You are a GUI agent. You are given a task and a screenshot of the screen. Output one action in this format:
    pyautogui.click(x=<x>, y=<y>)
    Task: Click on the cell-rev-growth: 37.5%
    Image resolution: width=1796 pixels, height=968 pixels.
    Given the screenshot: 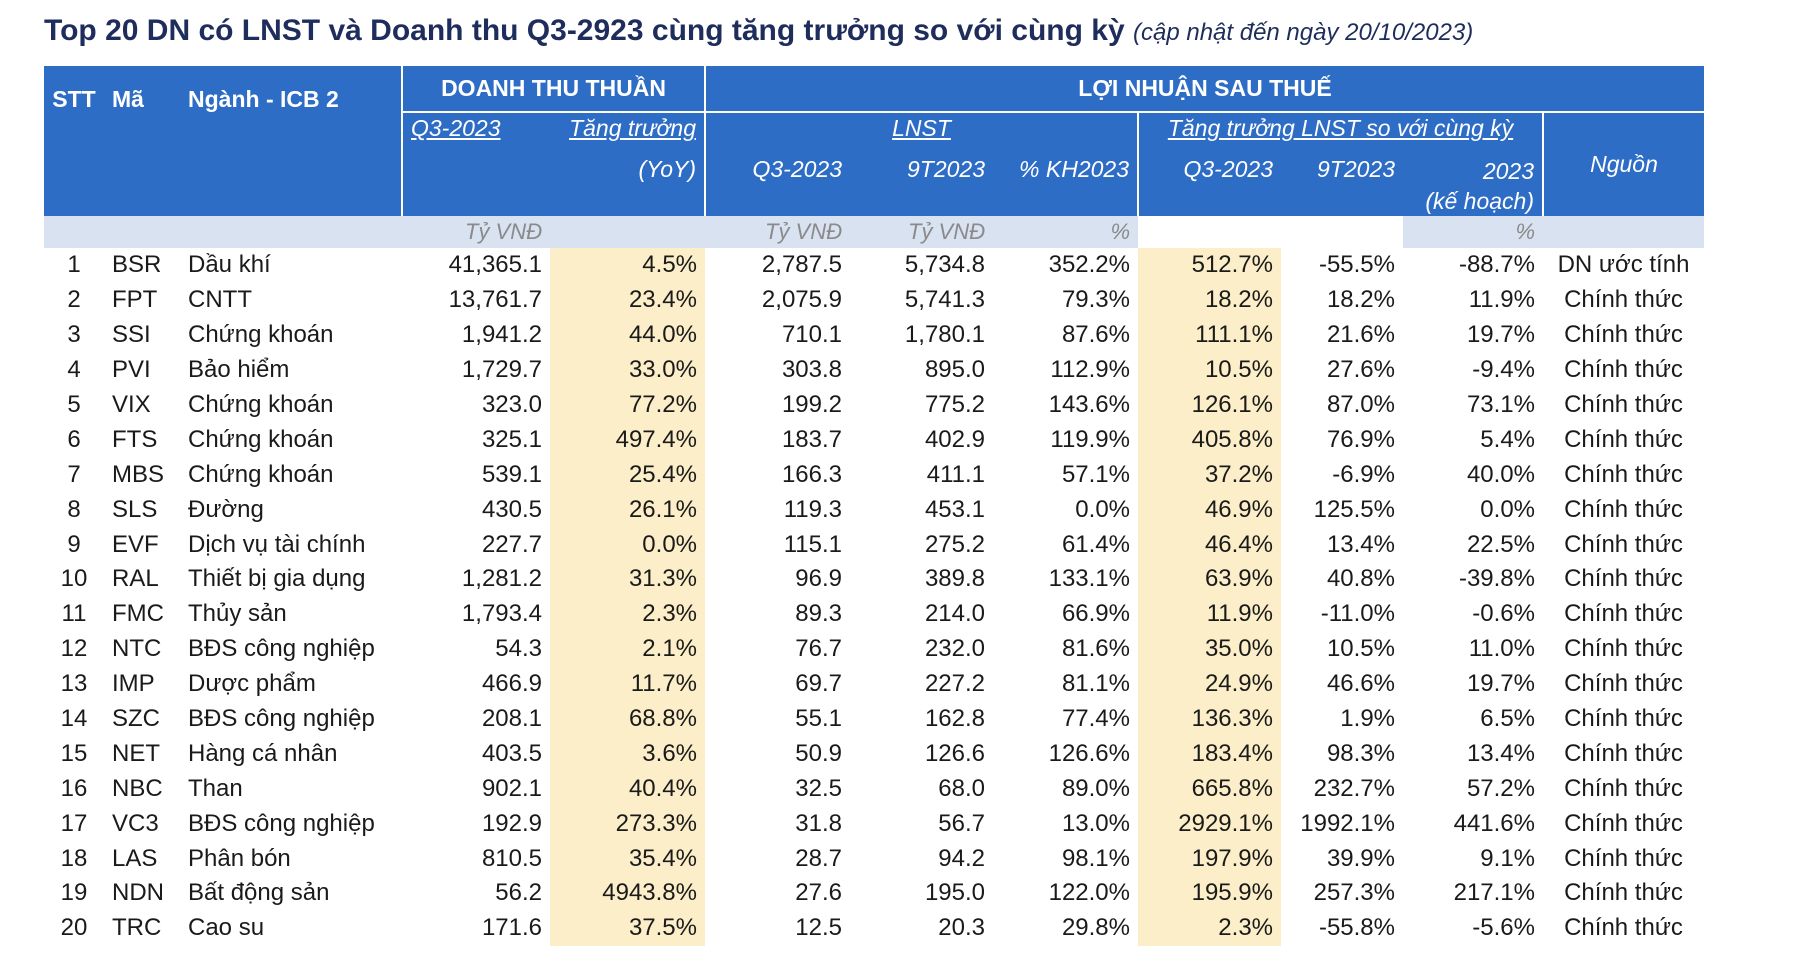 What is the action you would take?
    pyautogui.click(x=627, y=928)
    